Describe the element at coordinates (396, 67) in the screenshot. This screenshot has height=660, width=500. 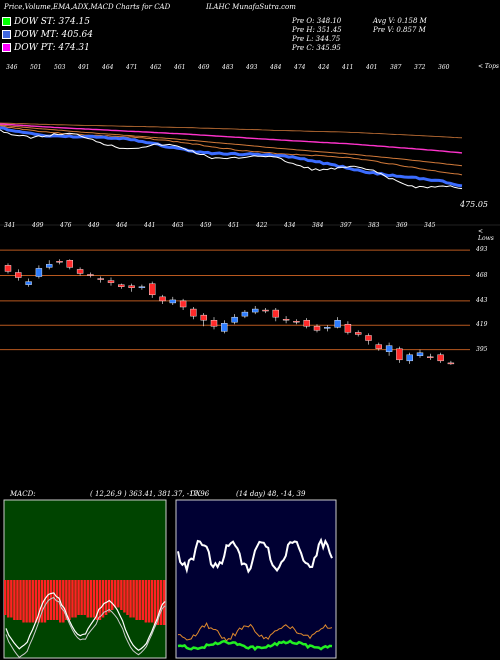
I see `top-price-label: 387` at that location.